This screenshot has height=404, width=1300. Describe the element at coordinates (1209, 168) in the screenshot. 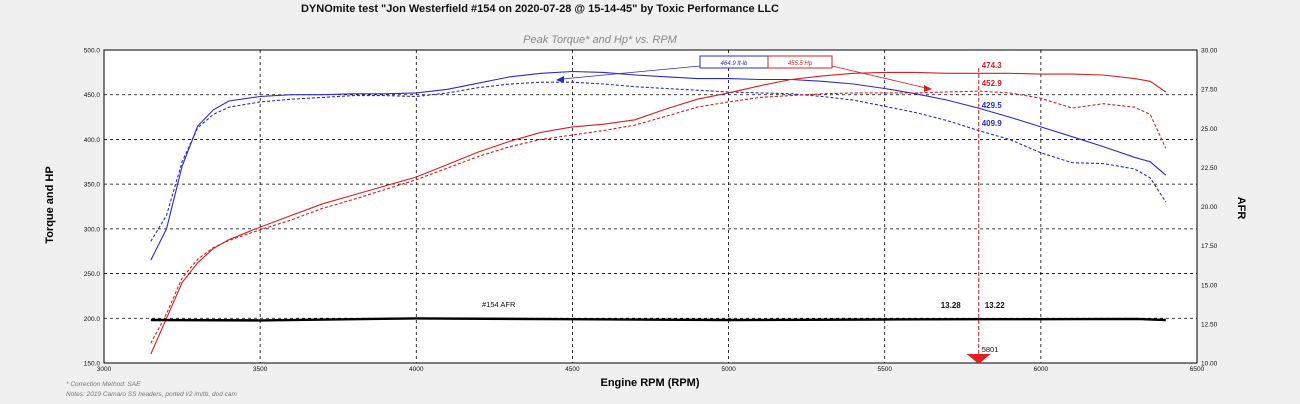

I see `y2-tick-label: 22.50` at that location.